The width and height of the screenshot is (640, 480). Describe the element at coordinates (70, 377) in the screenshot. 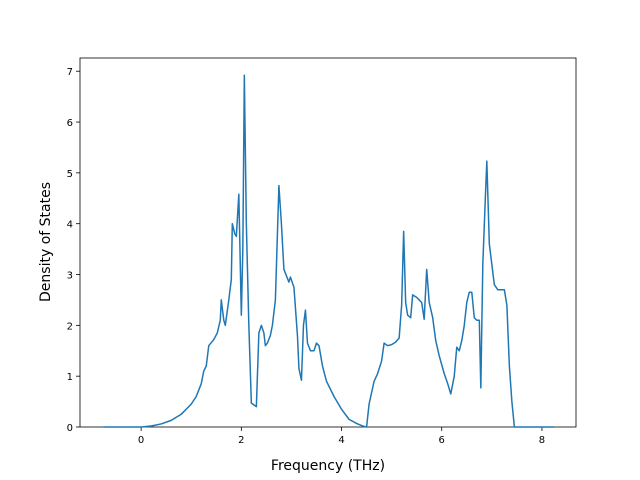

I see `y-tick-label: 1` at that location.